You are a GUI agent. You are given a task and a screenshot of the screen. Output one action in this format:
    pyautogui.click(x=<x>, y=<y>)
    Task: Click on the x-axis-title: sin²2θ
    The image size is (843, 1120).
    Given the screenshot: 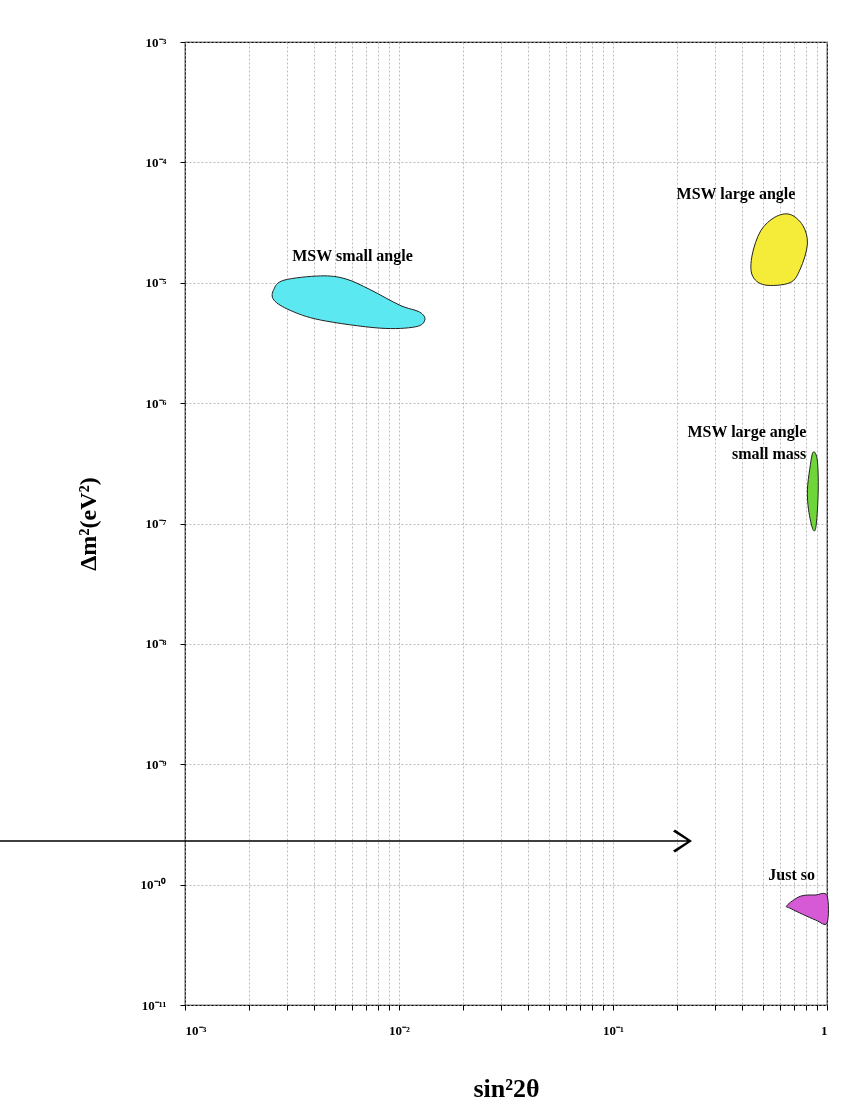 What is the action you would take?
    pyautogui.click(x=506, y=1088)
    